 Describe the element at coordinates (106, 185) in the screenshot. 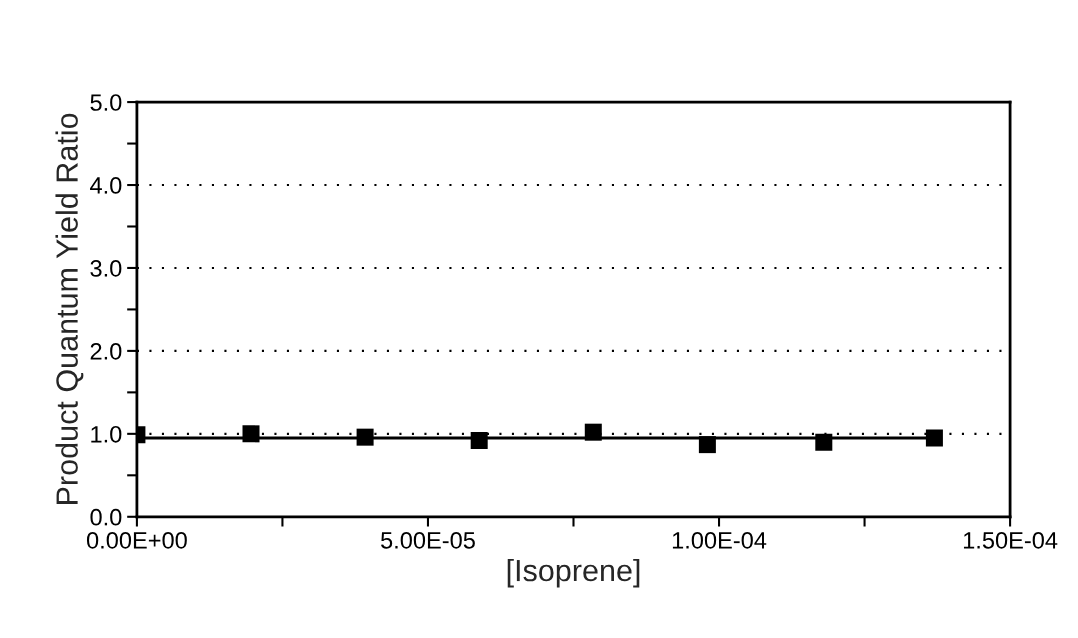

I see `y-tick-label: 4.0` at that location.